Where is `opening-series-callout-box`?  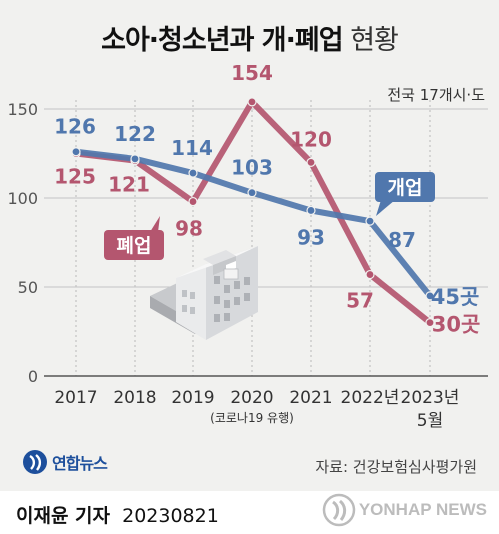
opening-series-callout-box is located at coordinates (405, 187).